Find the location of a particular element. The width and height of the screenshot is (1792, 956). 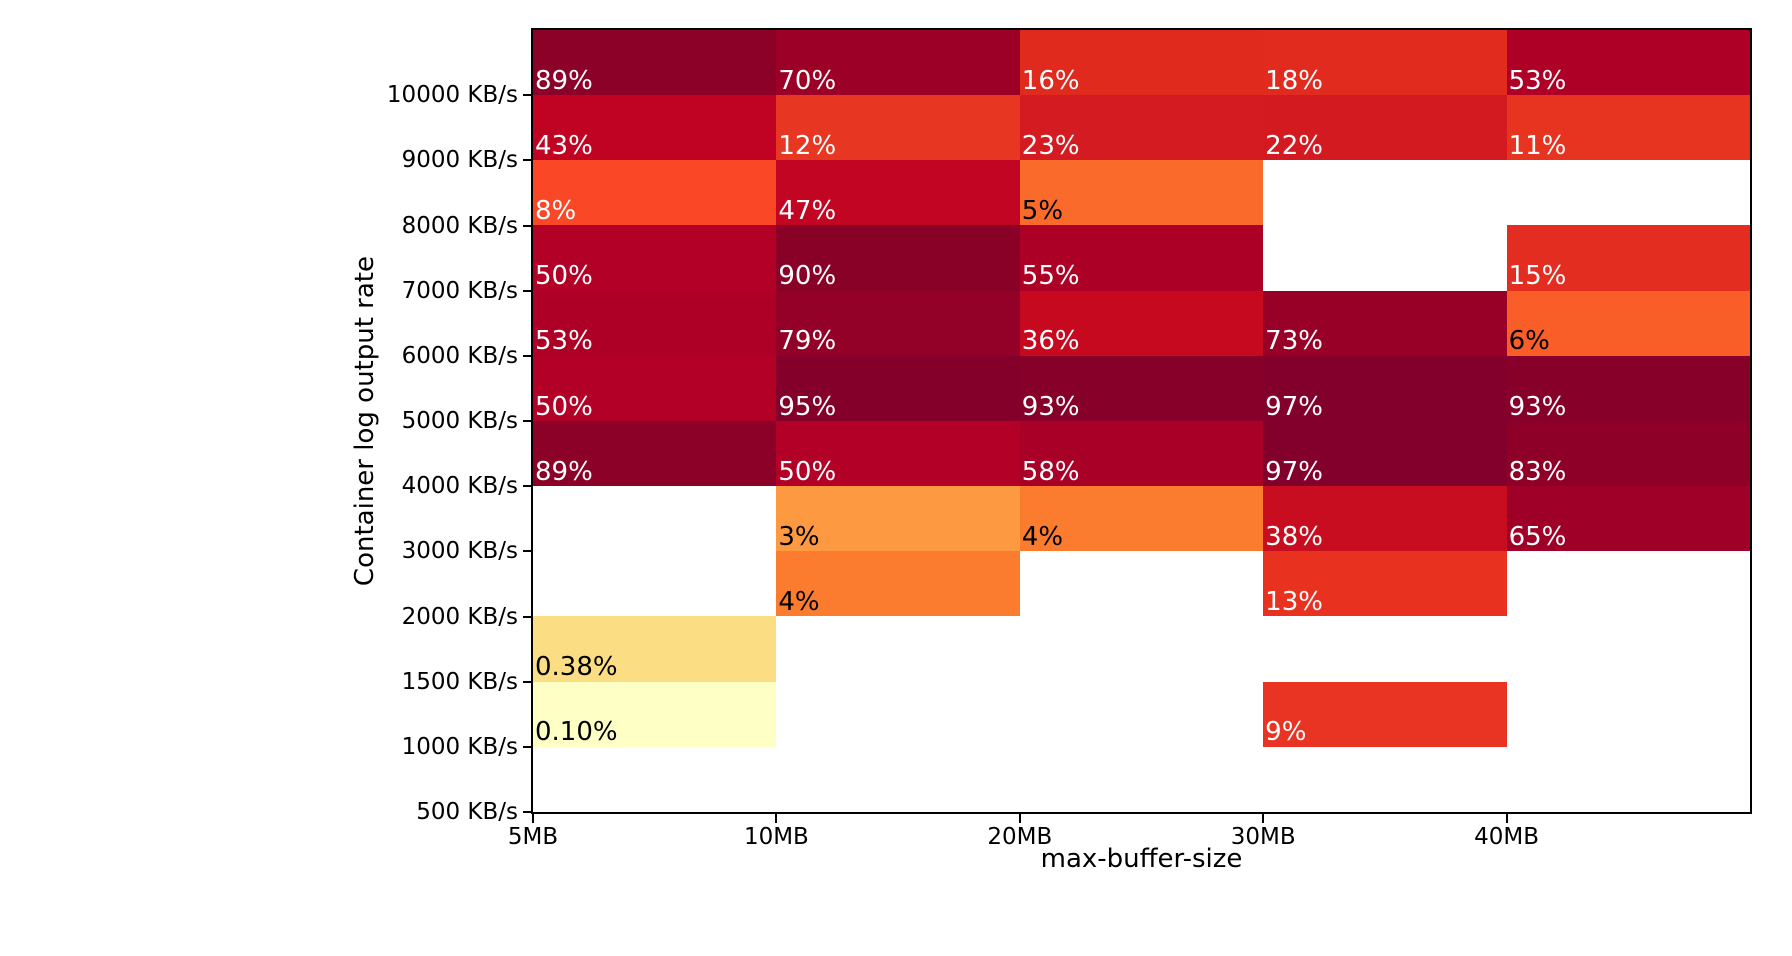

y-tick-label: 500 KB/s is located at coordinates (467, 812).